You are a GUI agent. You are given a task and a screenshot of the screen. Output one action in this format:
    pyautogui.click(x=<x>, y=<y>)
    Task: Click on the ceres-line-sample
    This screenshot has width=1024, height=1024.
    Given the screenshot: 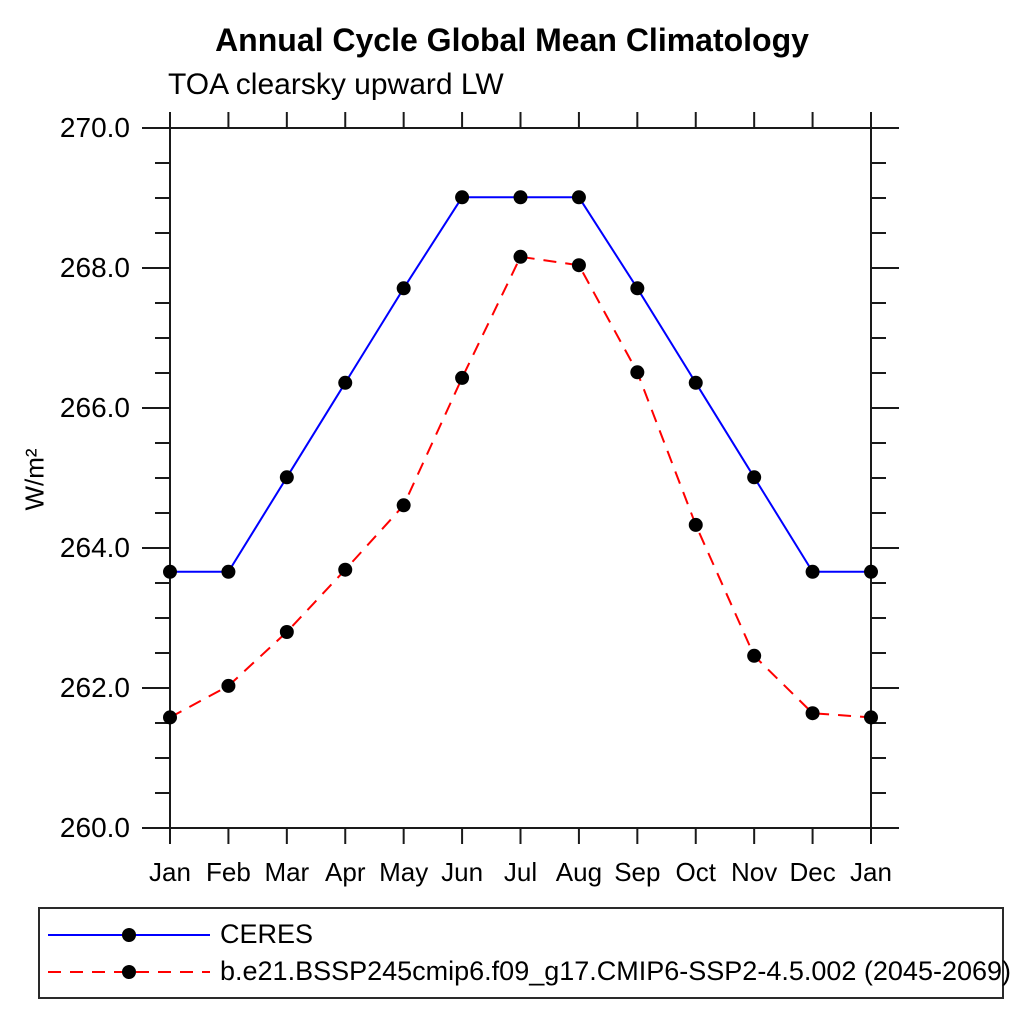 What is the action you would take?
    pyautogui.click(x=129, y=934)
    